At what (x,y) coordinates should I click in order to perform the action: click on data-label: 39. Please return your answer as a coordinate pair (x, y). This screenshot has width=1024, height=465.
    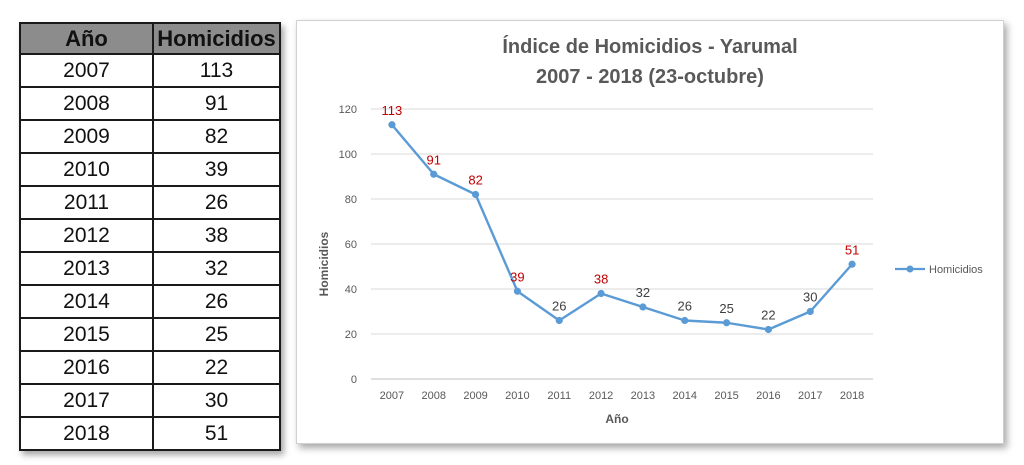
    Looking at the image, I should click on (517, 276).